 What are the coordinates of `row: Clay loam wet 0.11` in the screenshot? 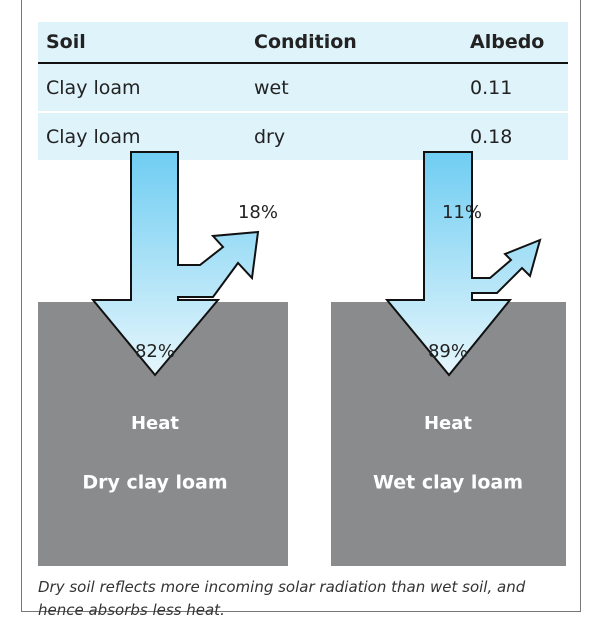 It's located at (303, 87).